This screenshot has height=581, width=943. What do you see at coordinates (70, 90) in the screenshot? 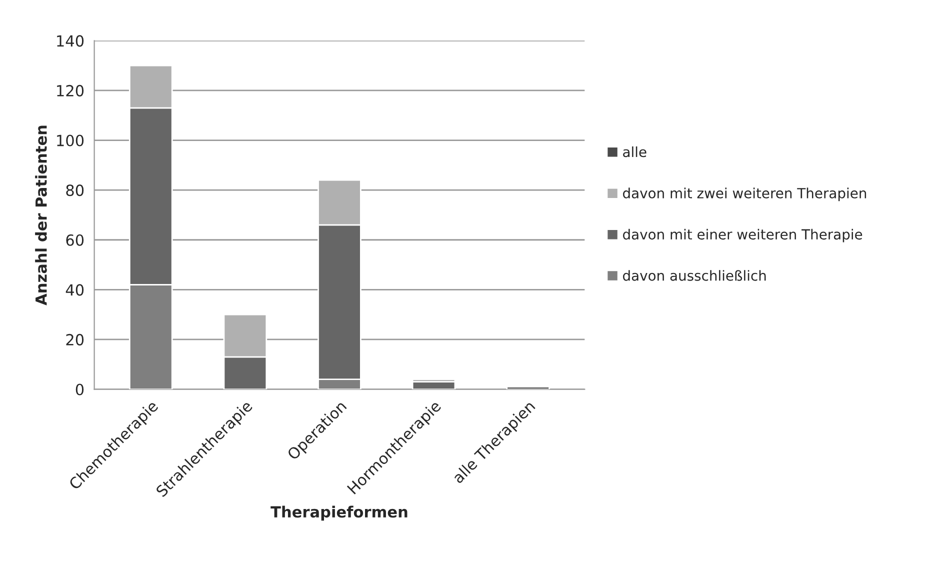
I see `y-tick-label: 120` at bounding box center [70, 90].